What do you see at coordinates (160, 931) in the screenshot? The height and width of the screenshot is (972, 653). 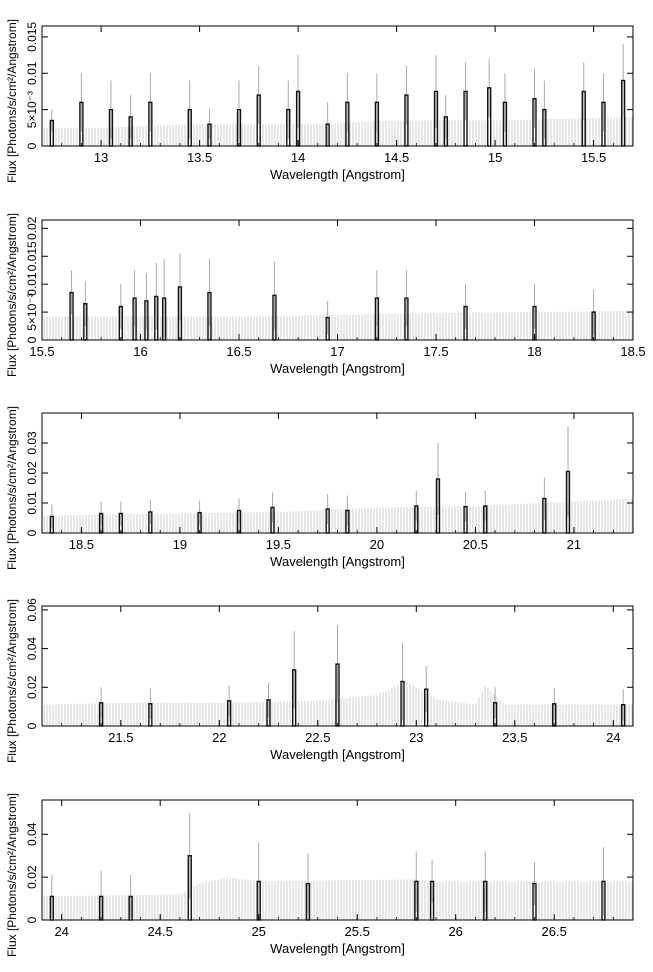 I see `x-tick-label: 24.5` at bounding box center [160, 931].